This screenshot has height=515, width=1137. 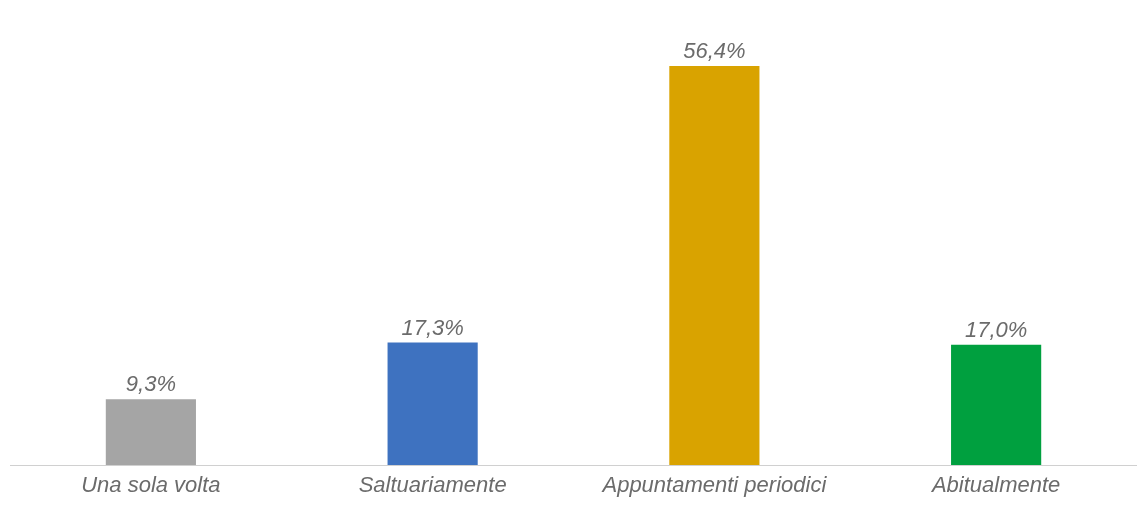 What do you see at coordinates (432, 485) in the screenshot?
I see `x-tick-label: Saltuariamente` at bounding box center [432, 485].